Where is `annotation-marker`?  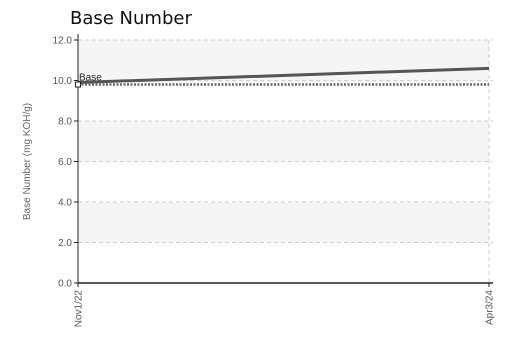
annotation-marker is located at coordinates (78, 84).